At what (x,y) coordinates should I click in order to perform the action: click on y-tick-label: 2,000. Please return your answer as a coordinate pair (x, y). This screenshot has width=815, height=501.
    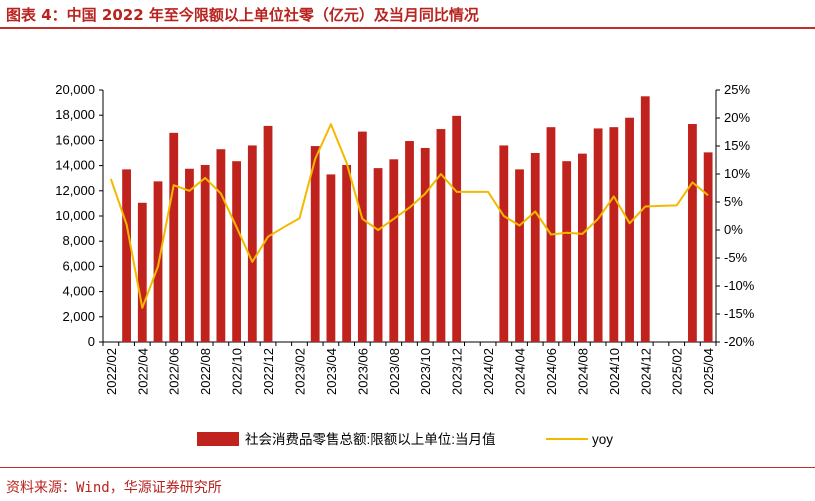
    Looking at the image, I should click on (78, 316).